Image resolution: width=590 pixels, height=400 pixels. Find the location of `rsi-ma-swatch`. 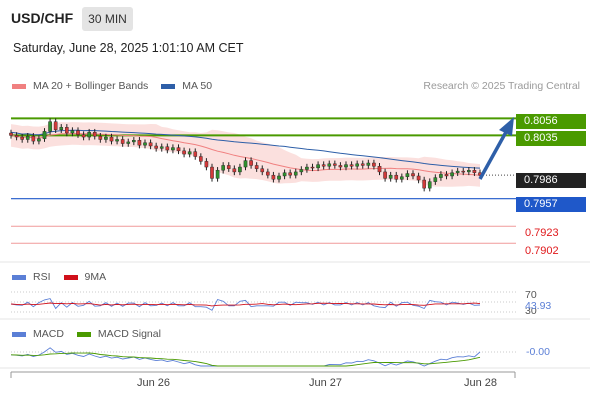

rsi-ma-swatch is located at coordinates (70, 277).